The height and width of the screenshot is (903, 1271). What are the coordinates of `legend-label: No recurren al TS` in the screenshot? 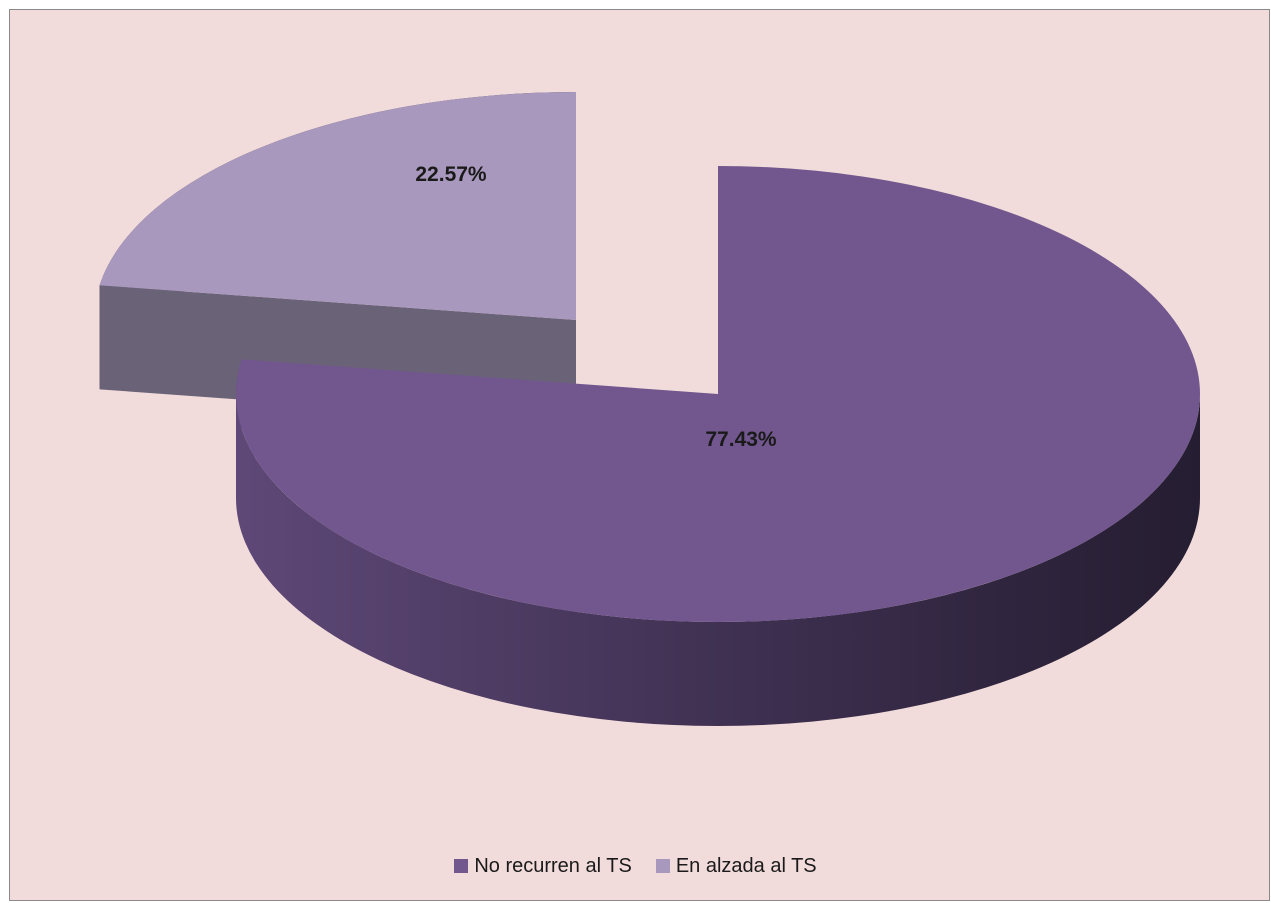 It's located at (553, 865).